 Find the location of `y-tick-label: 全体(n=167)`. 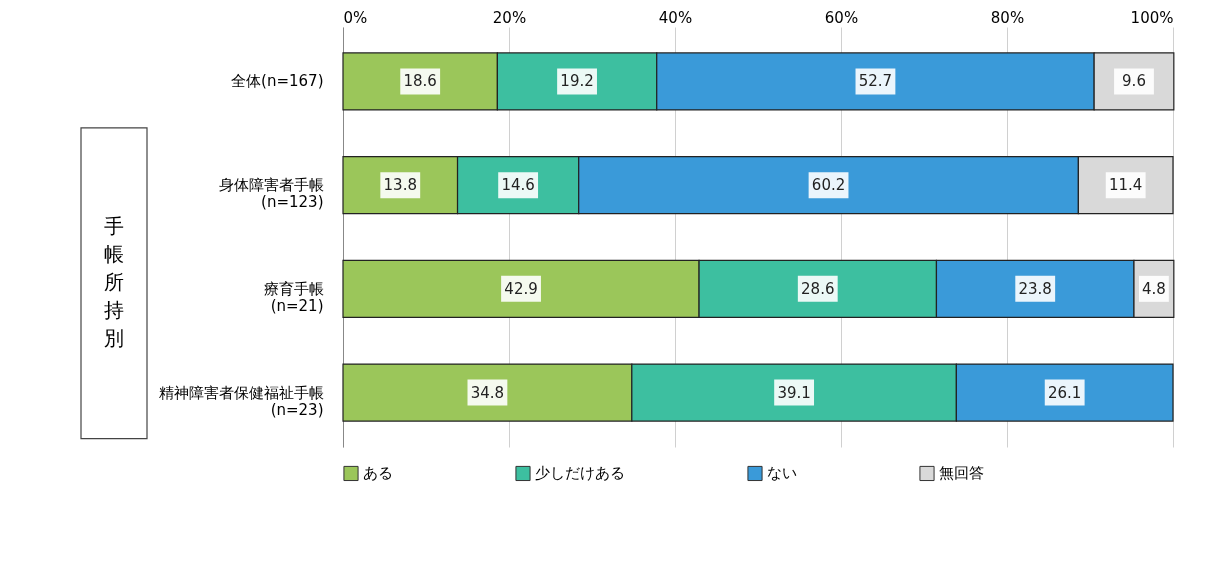

y-tick-label: 全体(n=167) is located at coordinates (277, 81).